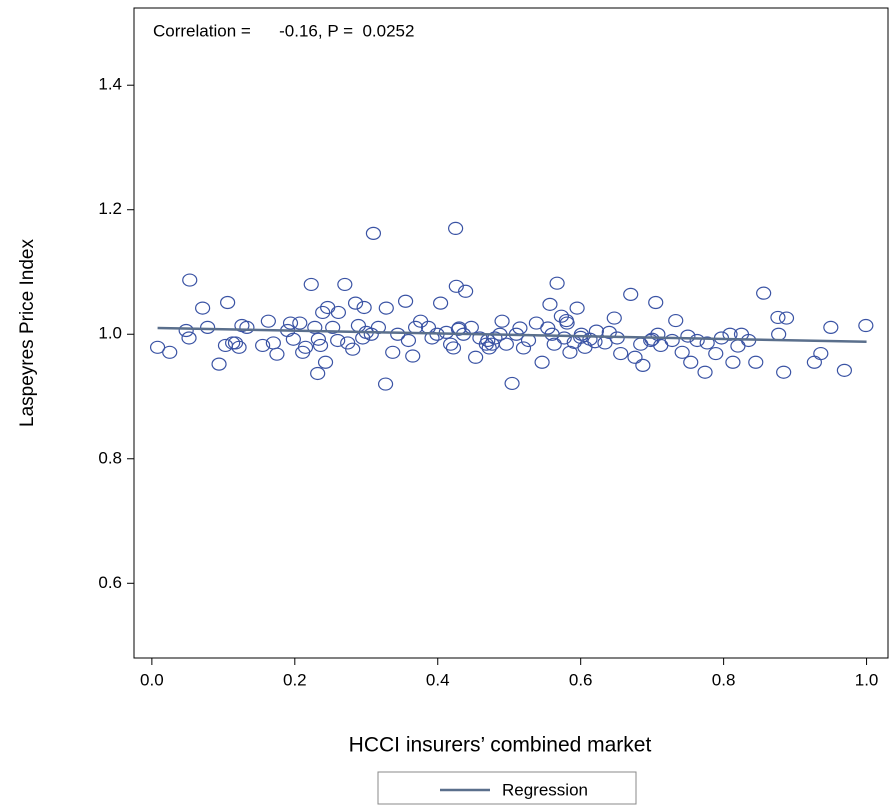 This screenshot has height=806, width=891. I want to click on y-tick-label: 1.0, so click(110, 333).